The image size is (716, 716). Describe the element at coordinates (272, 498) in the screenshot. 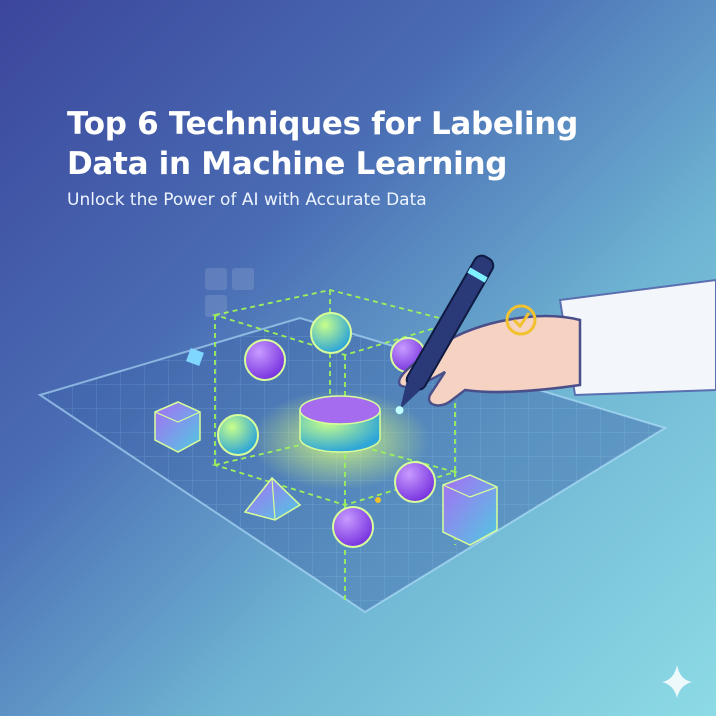

I see `pyramid` at that location.